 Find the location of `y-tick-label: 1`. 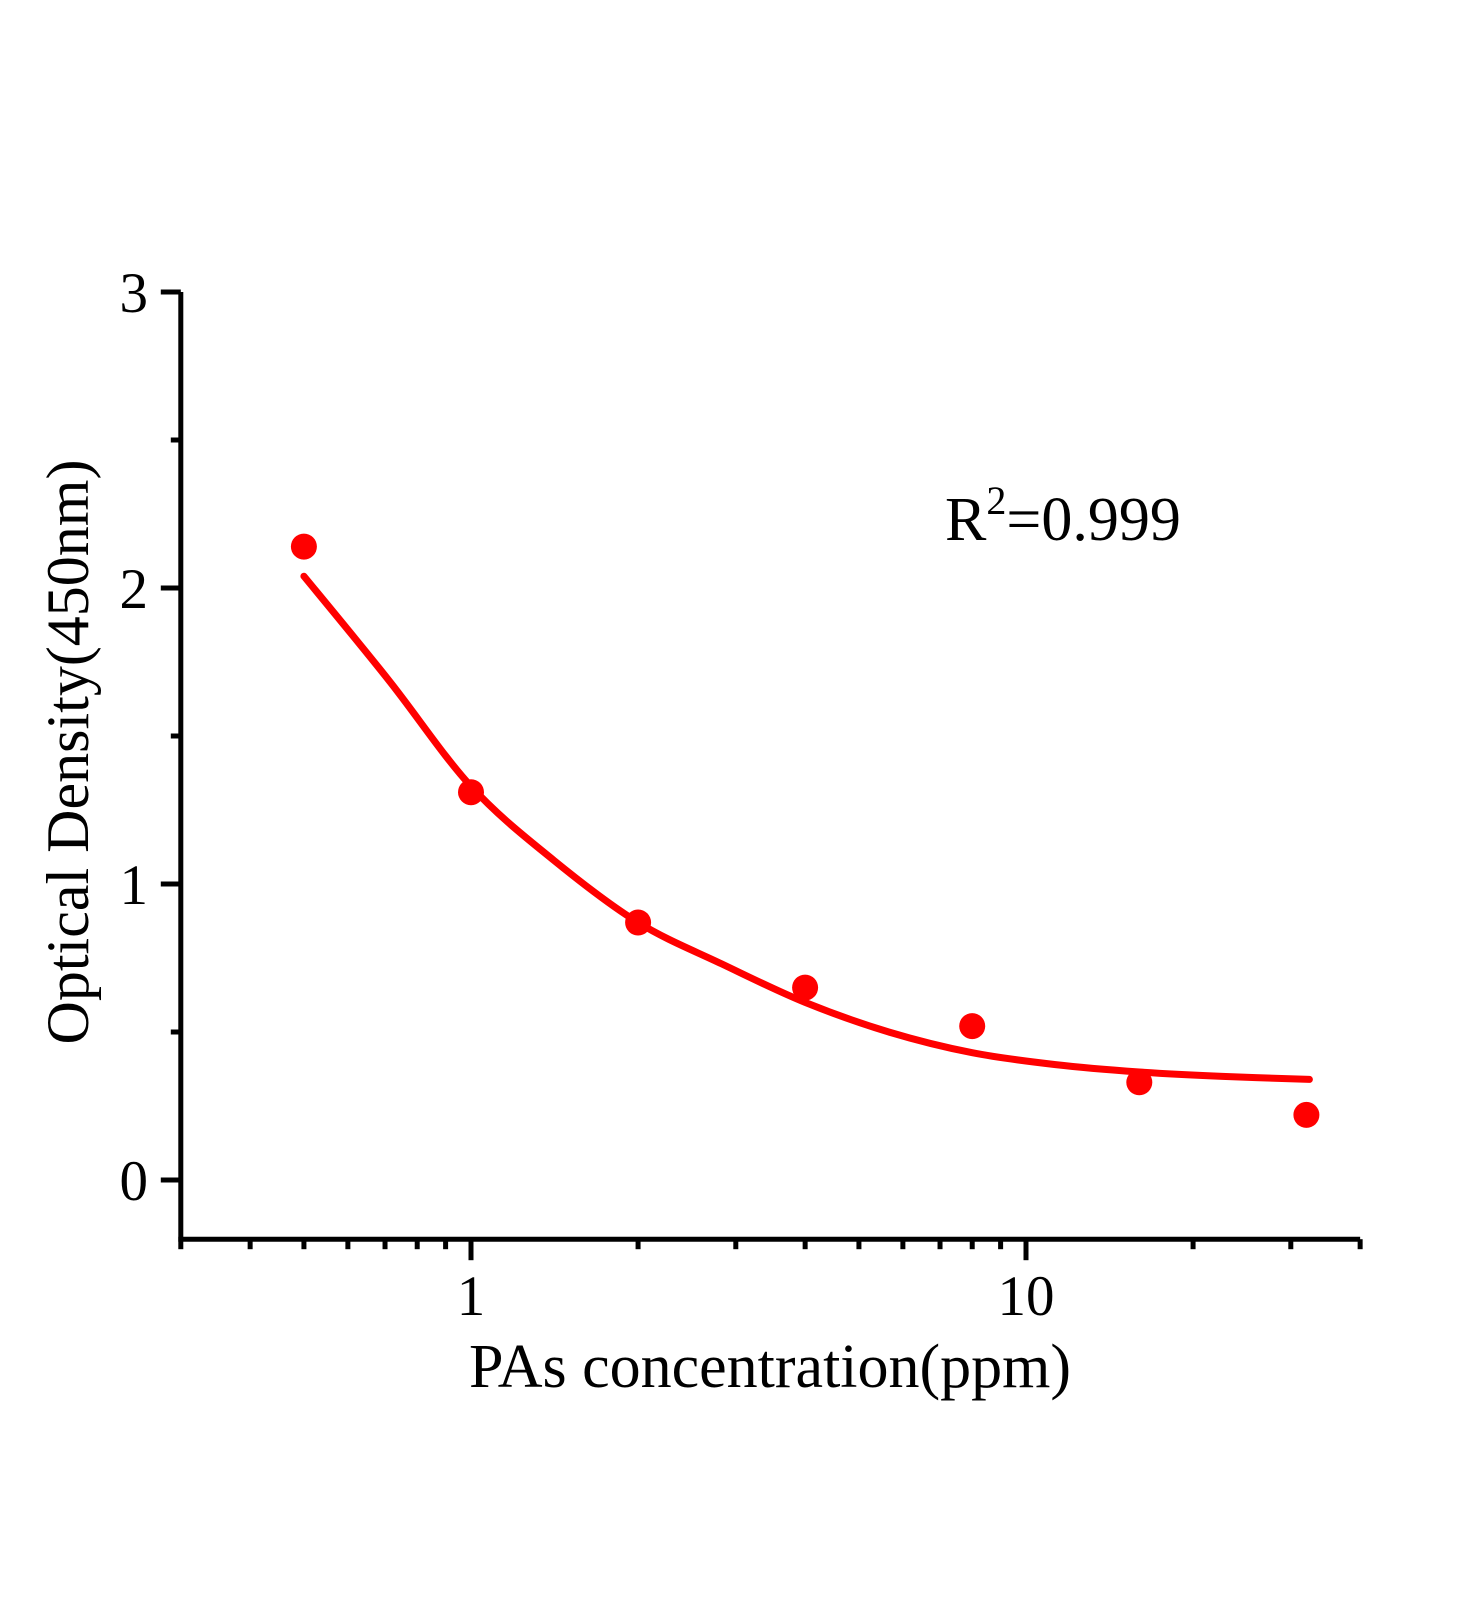

y-tick-label: 1 is located at coordinates (134, 885).